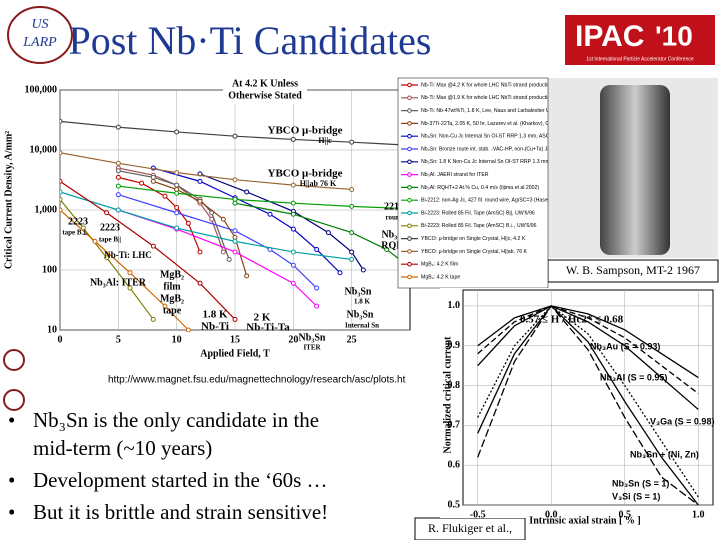  I want to click on y-tick-label: 100,000, so click(41, 89).